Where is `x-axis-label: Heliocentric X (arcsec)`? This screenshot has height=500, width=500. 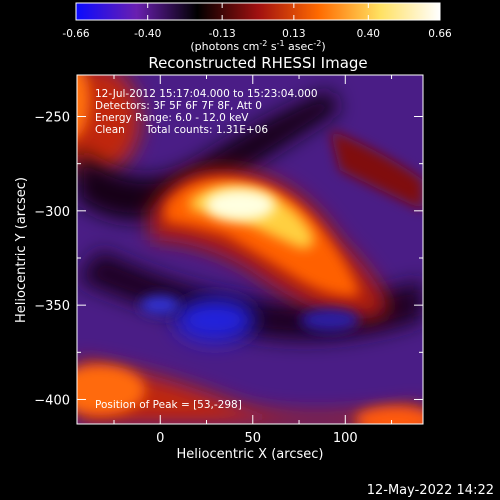 x-axis-label: Heliocentric X (arcsec) is located at coordinates (250, 454).